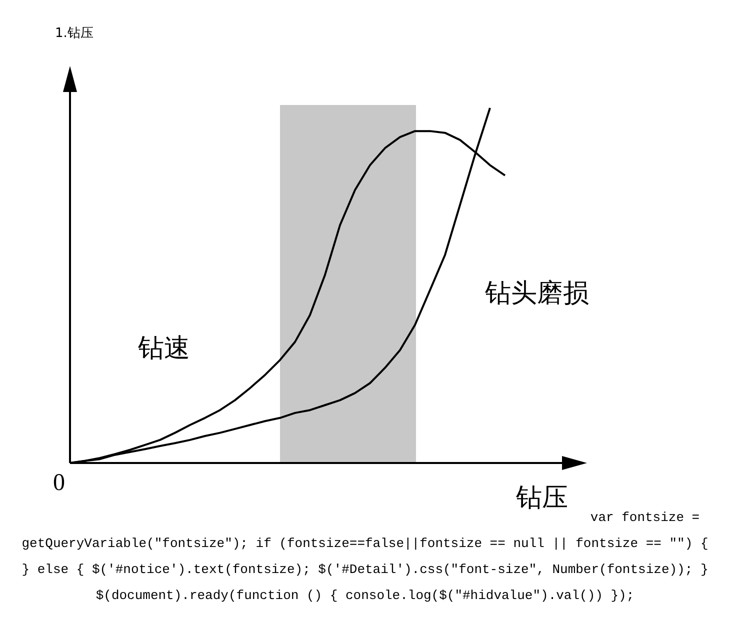 This screenshot has width=730, height=640. What do you see at coordinates (74, 33) in the screenshot?
I see `chart-title: 1.钻压` at bounding box center [74, 33].